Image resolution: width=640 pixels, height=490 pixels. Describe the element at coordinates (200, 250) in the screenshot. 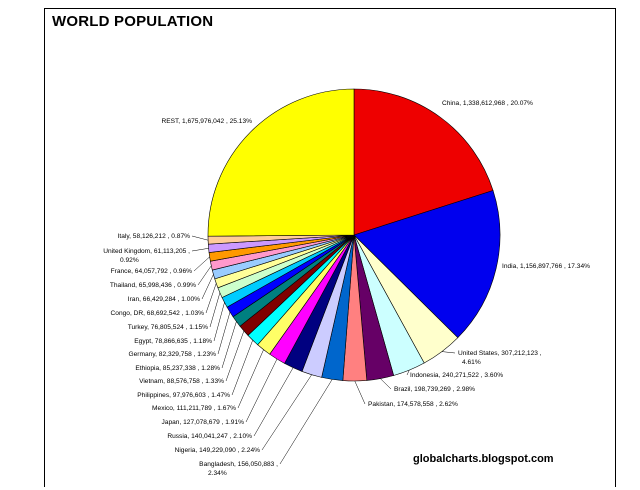

I see `leader-line-united-kingdom` at that location.